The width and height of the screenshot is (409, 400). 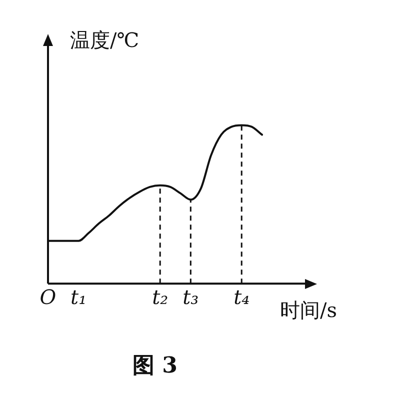 What do you see at coordinates (309, 310) in the screenshot?
I see `x-axis-title: 时间/s` at bounding box center [309, 310].